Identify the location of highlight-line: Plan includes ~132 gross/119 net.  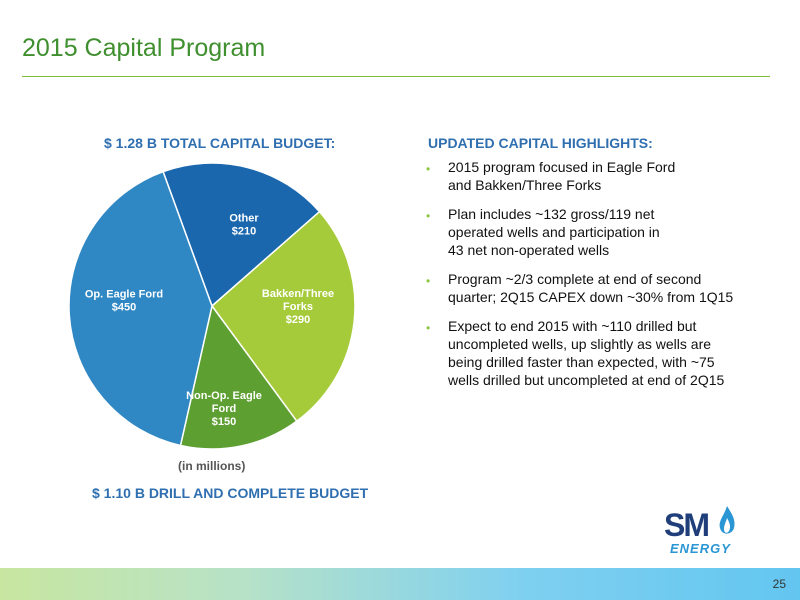
(551, 214).